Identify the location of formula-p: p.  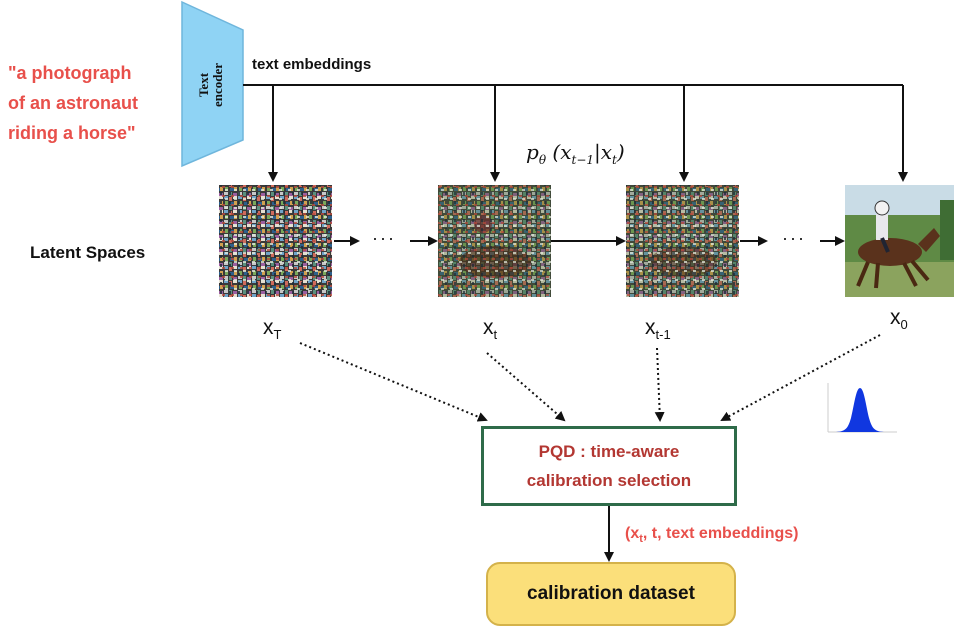
(532, 152).